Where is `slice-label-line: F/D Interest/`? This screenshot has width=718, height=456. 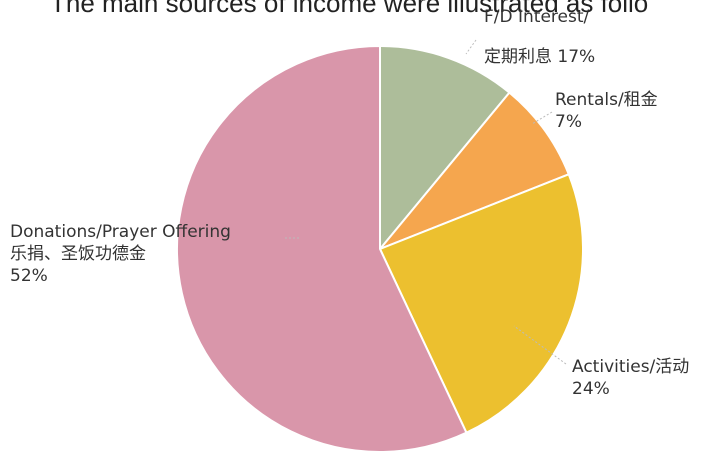
slice-label-line: F/D Interest/ is located at coordinates (537, 17).